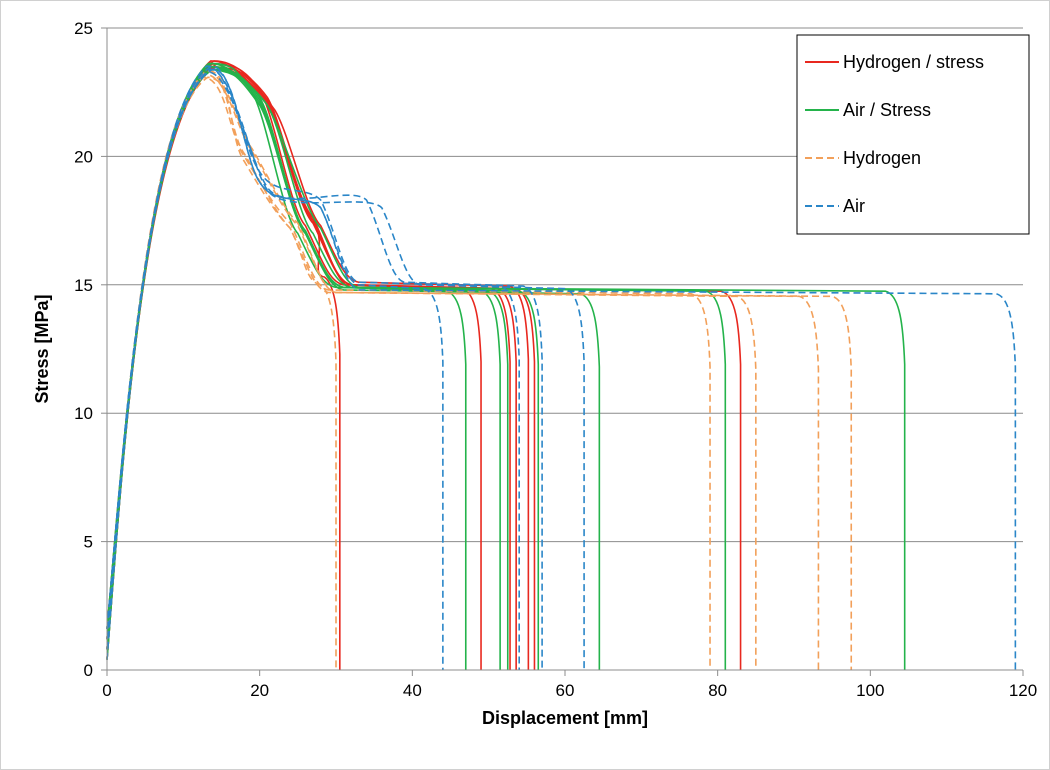 The image size is (1050, 770). What do you see at coordinates (882, 158) in the screenshot?
I see `legend-label-3: Hydrogen` at bounding box center [882, 158].